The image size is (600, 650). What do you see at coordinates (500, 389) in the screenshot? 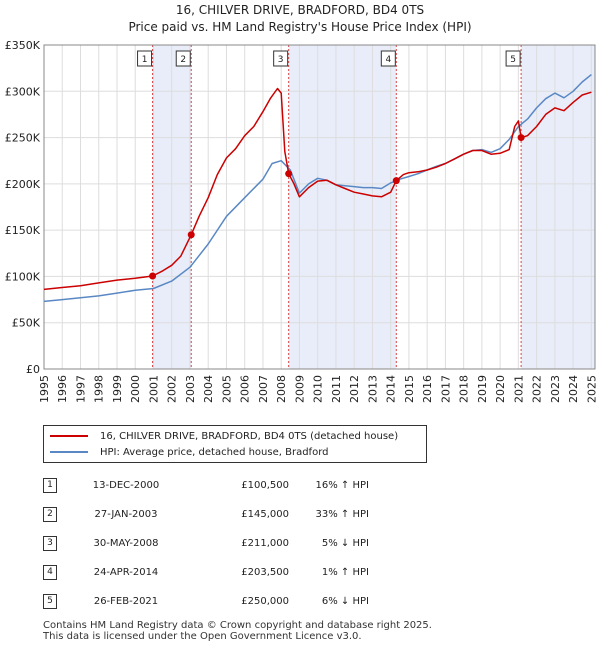
I see `x-tick-label: 2020` at bounding box center [500, 389].